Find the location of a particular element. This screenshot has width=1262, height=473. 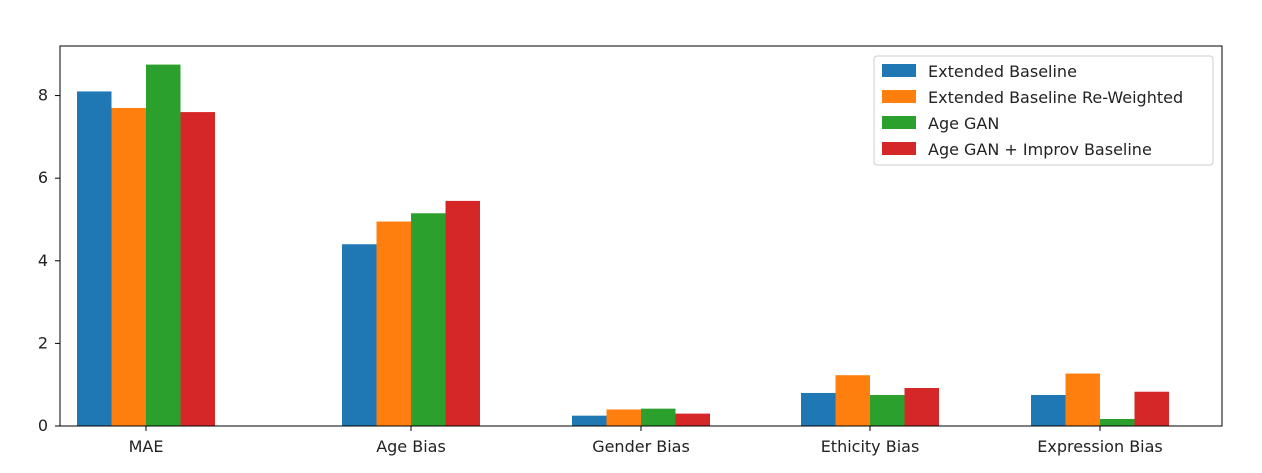

x-tick-label: Age Bias is located at coordinates (411, 446).